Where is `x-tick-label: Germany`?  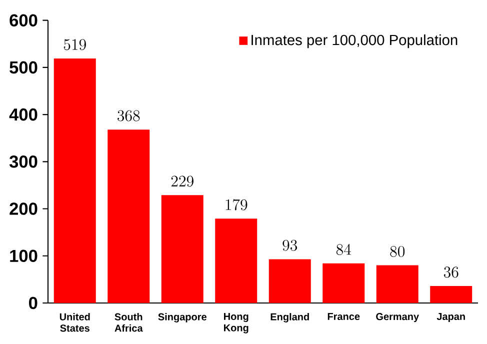 x-tick-label: Germany is located at coordinates (397, 317).